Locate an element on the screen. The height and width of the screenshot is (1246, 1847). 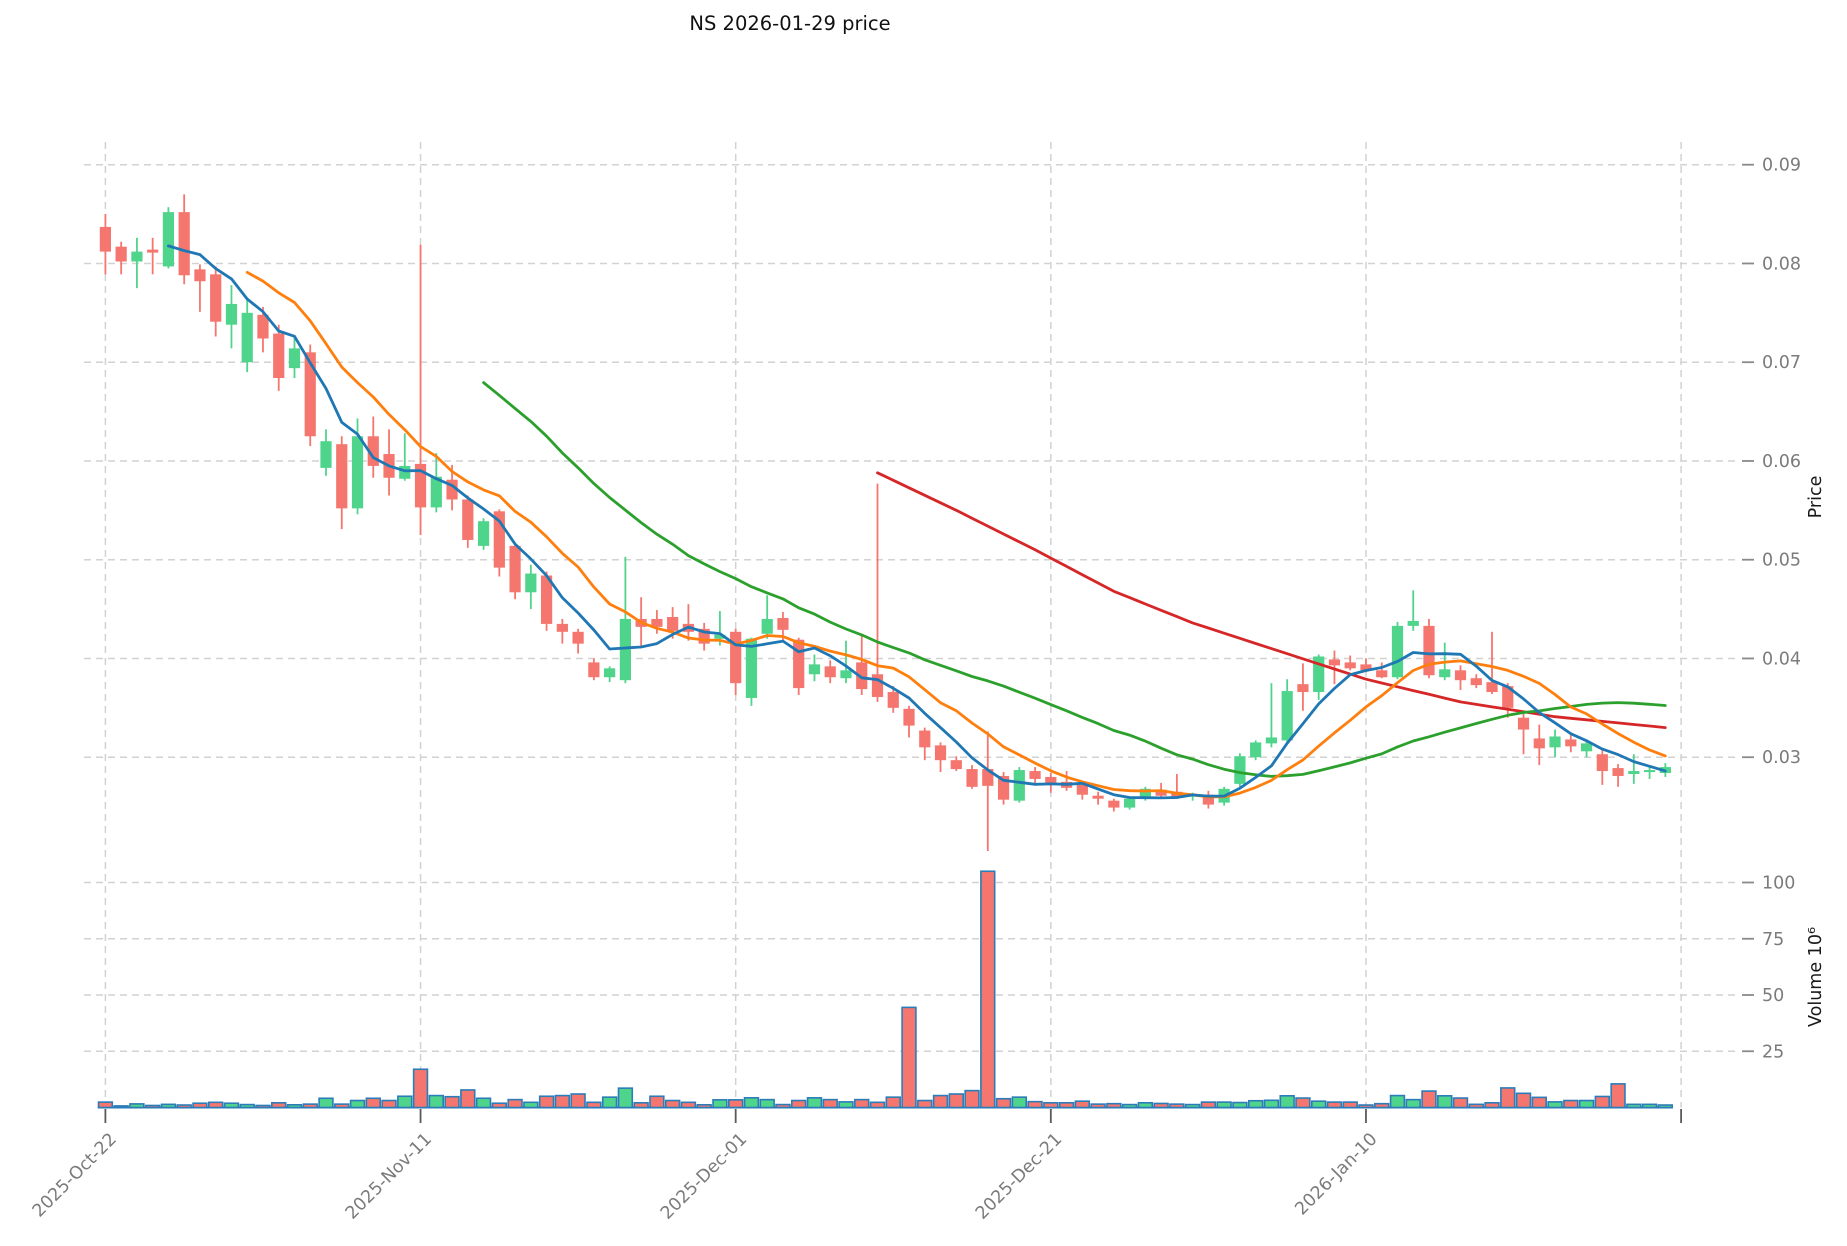
ma-line-red is located at coordinates (1271, 600).